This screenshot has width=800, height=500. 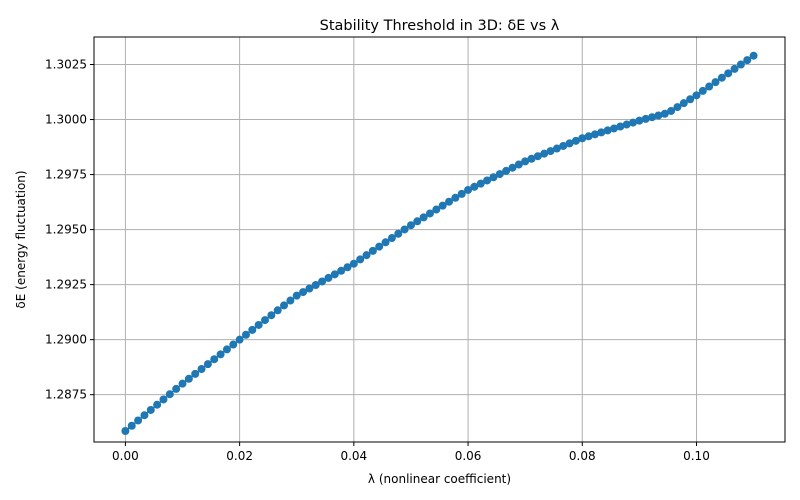 What do you see at coordinates (353, 456) in the screenshot?
I see `x-tick-label: 0.04` at bounding box center [353, 456].